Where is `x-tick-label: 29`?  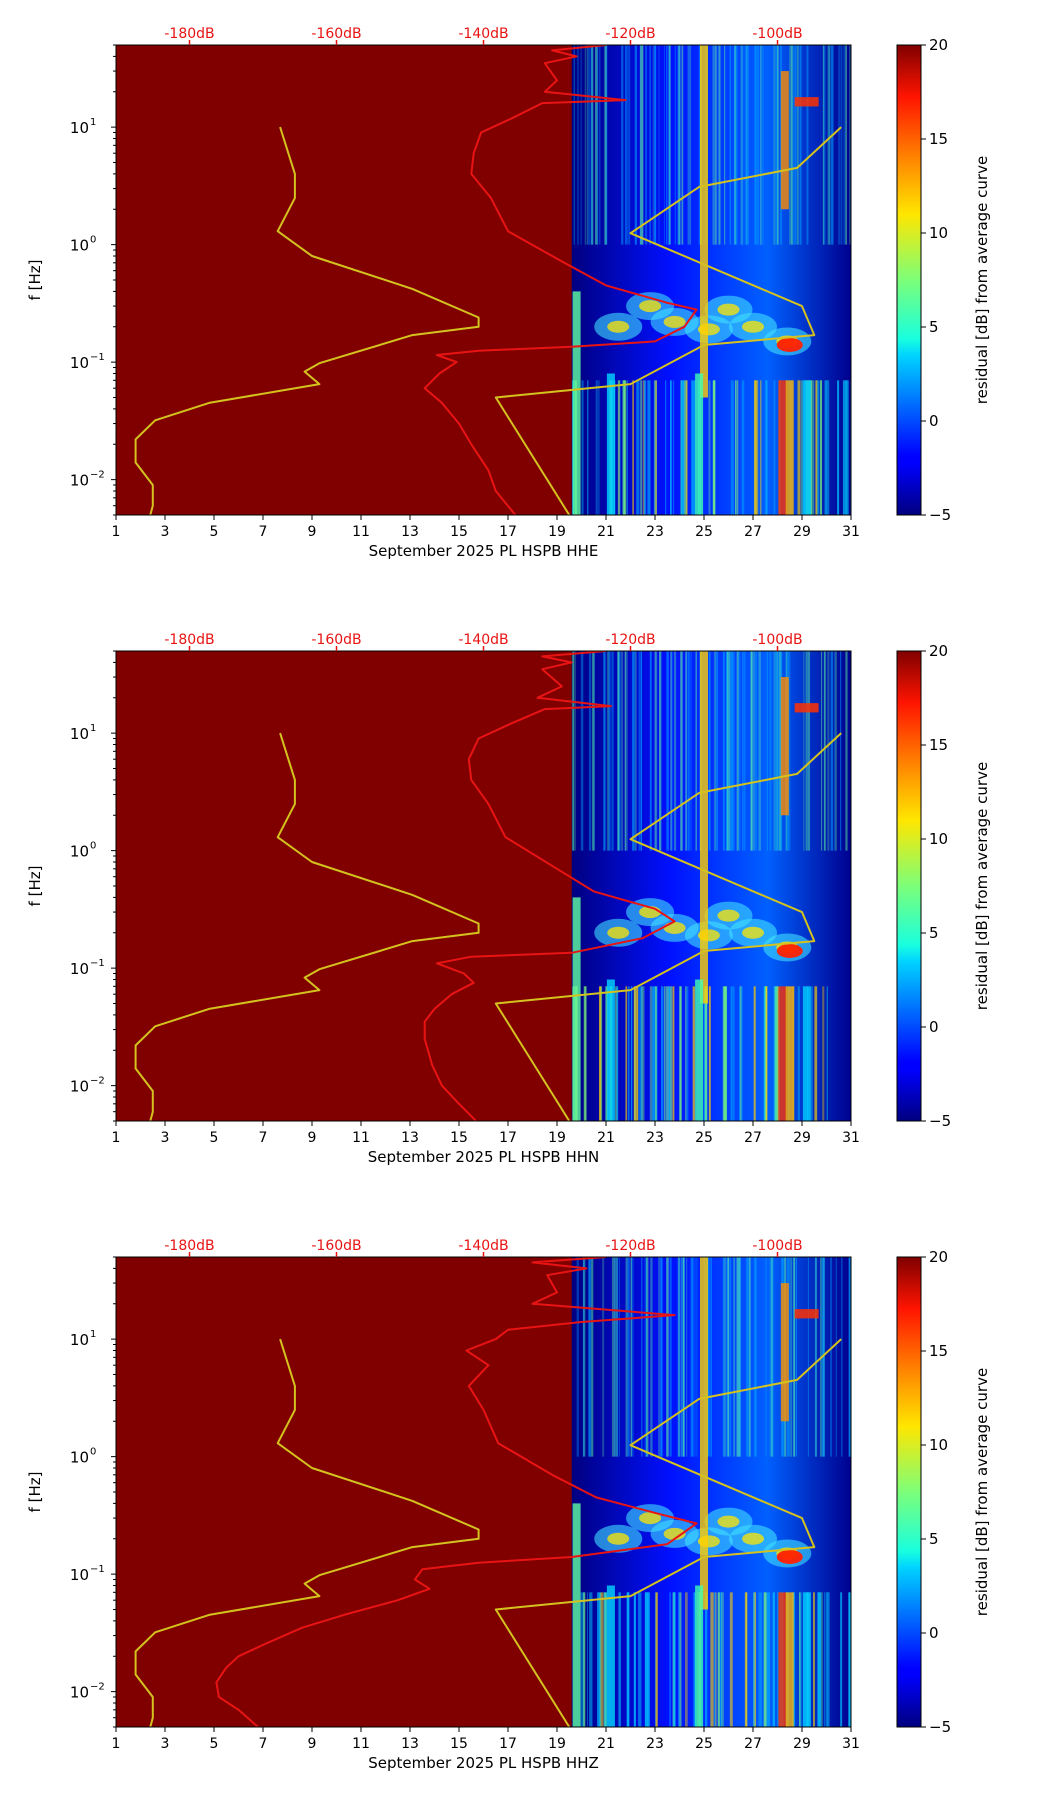 x-tick-label: 29 is located at coordinates (802, 1744).